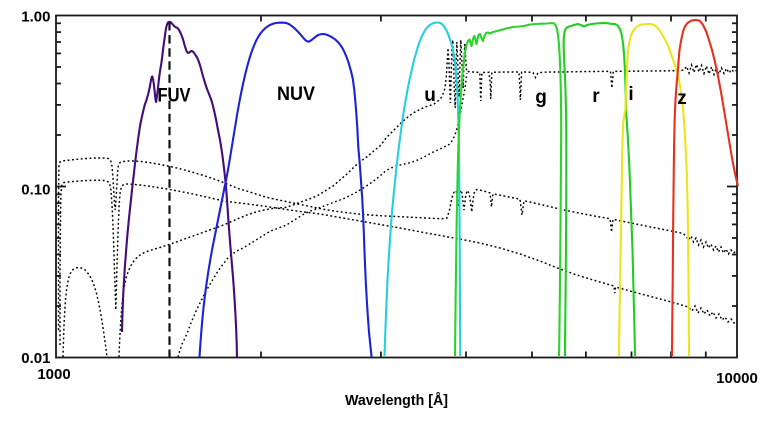 This screenshot has height=421, width=764. What do you see at coordinates (35, 358) in the screenshot?
I see `svg-text: 0.01` at bounding box center [35, 358].